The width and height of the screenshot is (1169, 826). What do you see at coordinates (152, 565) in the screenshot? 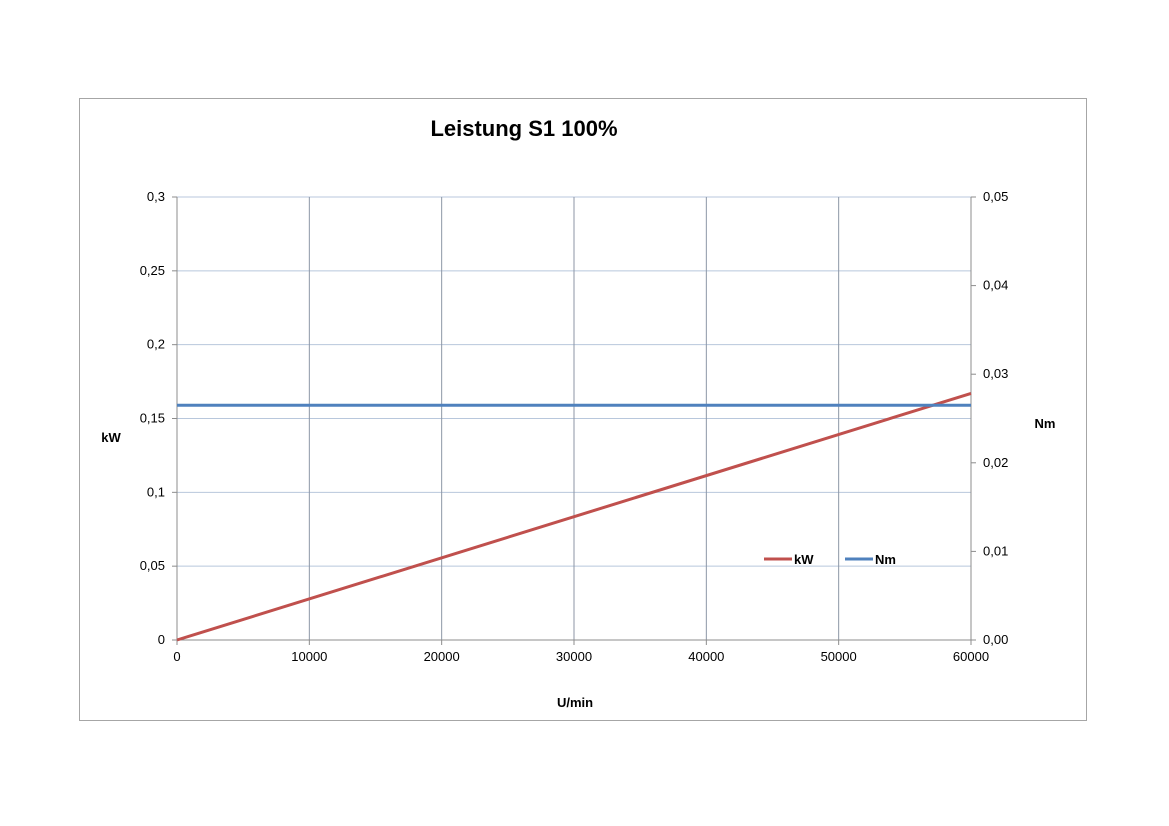
I see `y-tick-label: 0,05` at bounding box center [152, 565].